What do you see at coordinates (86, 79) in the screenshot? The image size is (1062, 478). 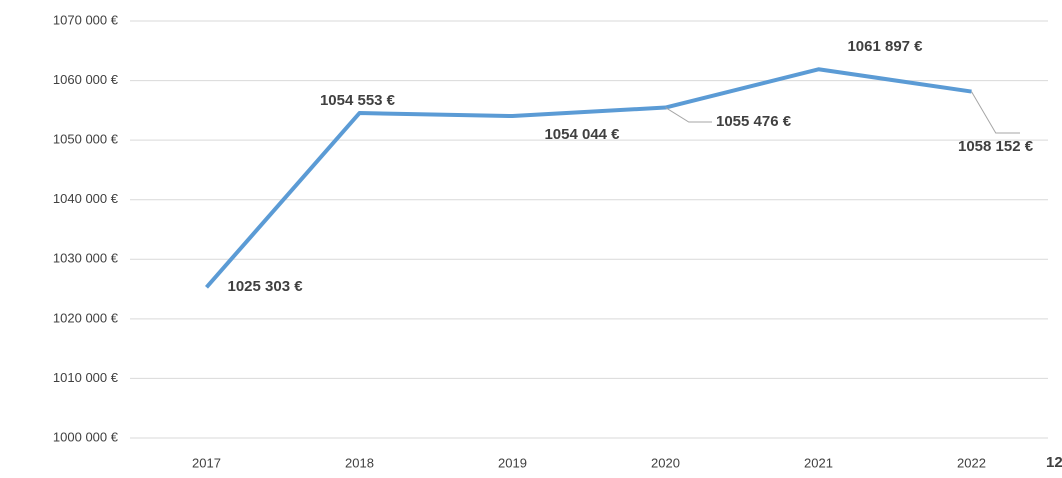 I see `y-tick-label: 1060 000 €` at bounding box center [86, 79].